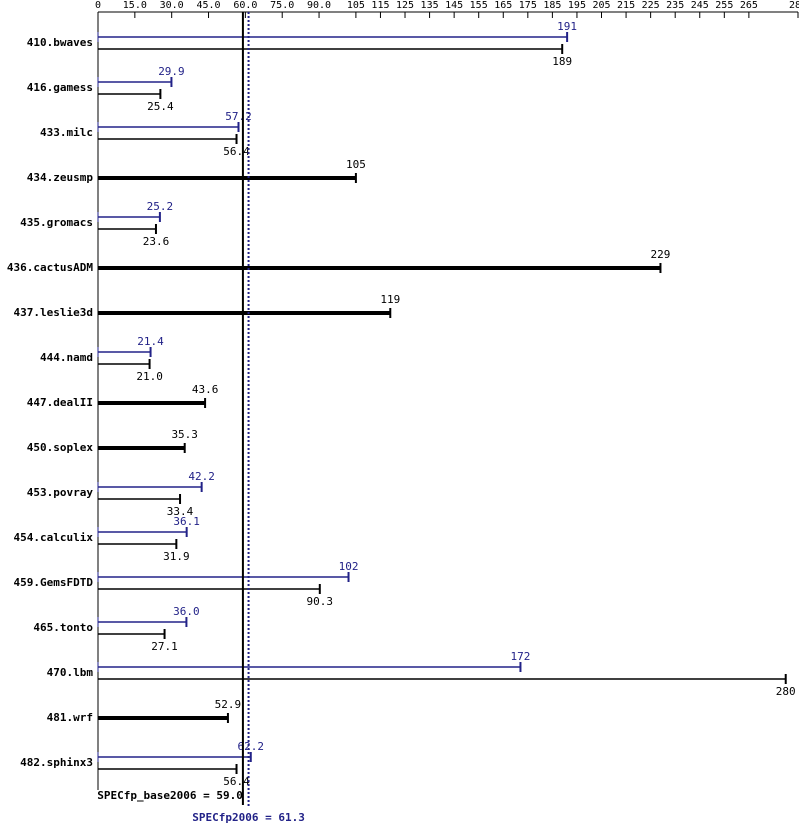 The image size is (799, 831). Describe the element at coordinates (54, 582) in the screenshot. I see `category-label: 459.GemsFDTD` at that location.